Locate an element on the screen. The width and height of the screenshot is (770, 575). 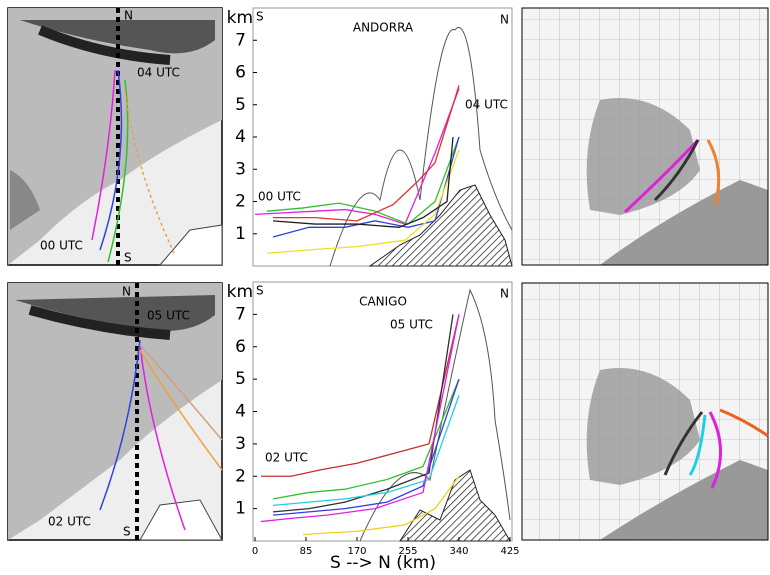
x-axis-label: S --> N (km) is located at coordinates (383, 563).